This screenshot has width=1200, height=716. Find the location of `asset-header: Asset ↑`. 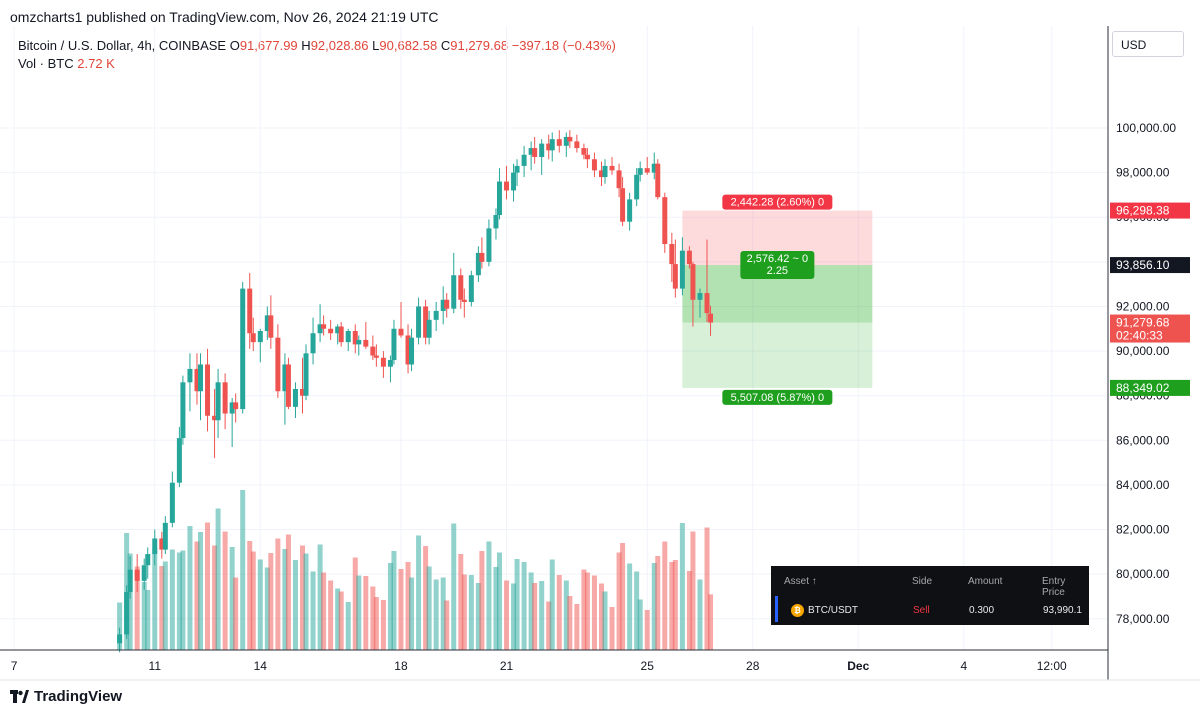

asset-header: Asset ↑ is located at coordinates (800, 581).